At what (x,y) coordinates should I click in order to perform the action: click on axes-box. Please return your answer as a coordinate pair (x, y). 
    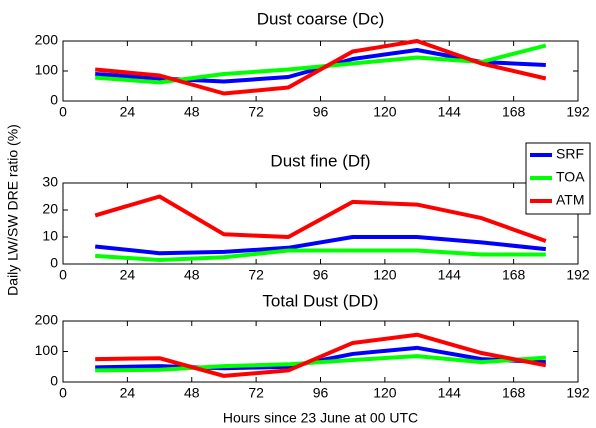
    Looking at the image, I should click on (320, 351).